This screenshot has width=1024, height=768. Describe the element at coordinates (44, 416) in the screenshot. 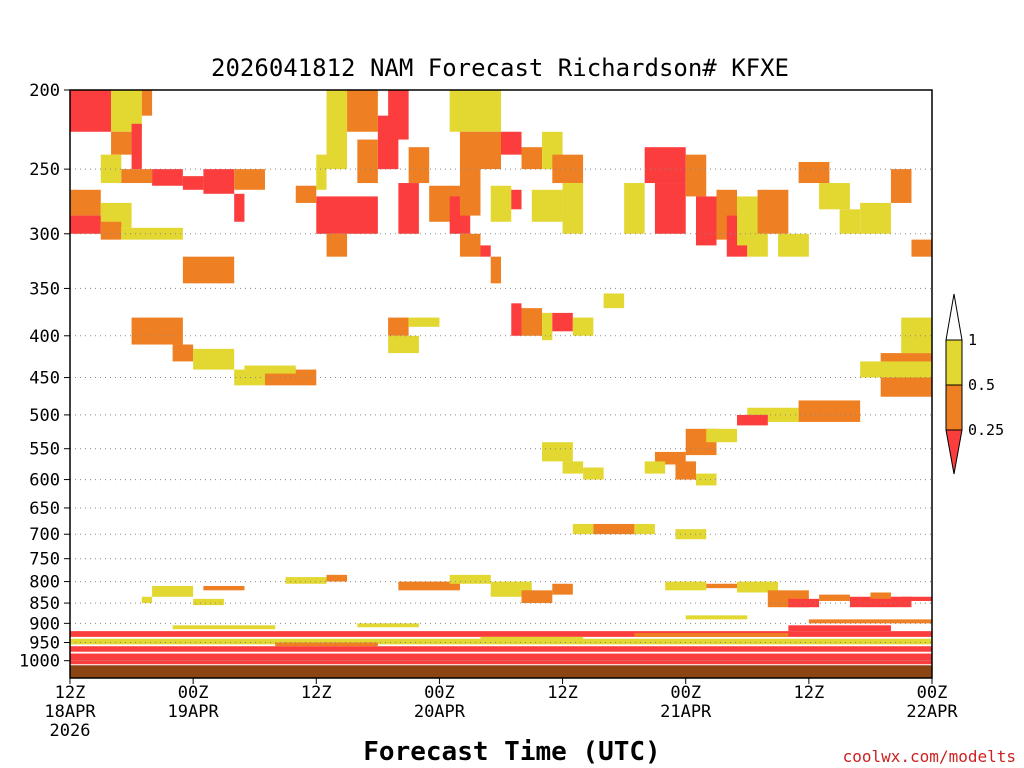

I see `y-tick-label: 500` at that location.